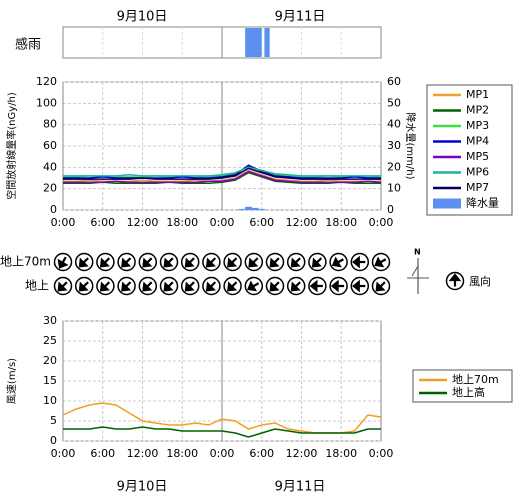  Describe the element at coordinates (50, 380) in the screenshot. I see `y-tick-label: 15` at that location.